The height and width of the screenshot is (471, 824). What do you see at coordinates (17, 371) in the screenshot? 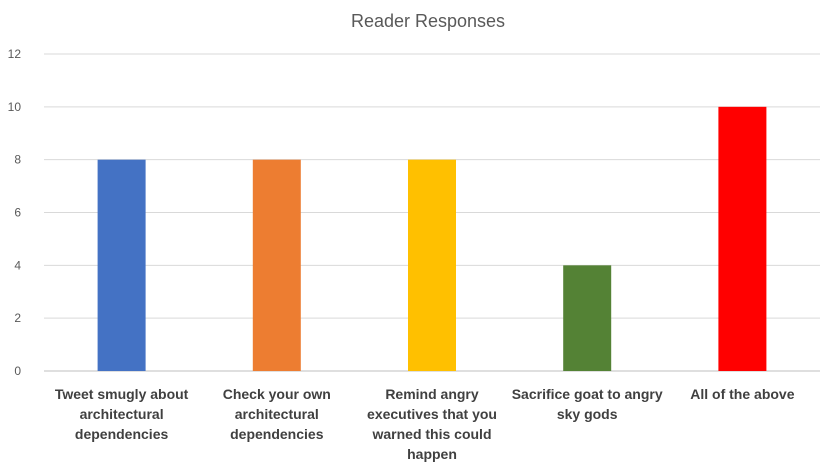
I see `y-tick-label: 0` at bounding box center [17, 371].